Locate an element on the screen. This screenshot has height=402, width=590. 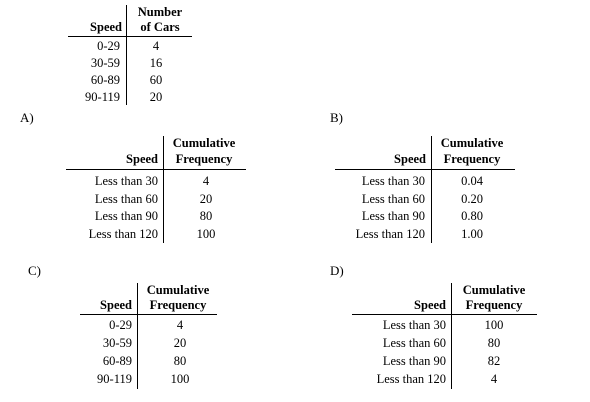
source-col1-header: Speed is located at coordinates (106, 27).